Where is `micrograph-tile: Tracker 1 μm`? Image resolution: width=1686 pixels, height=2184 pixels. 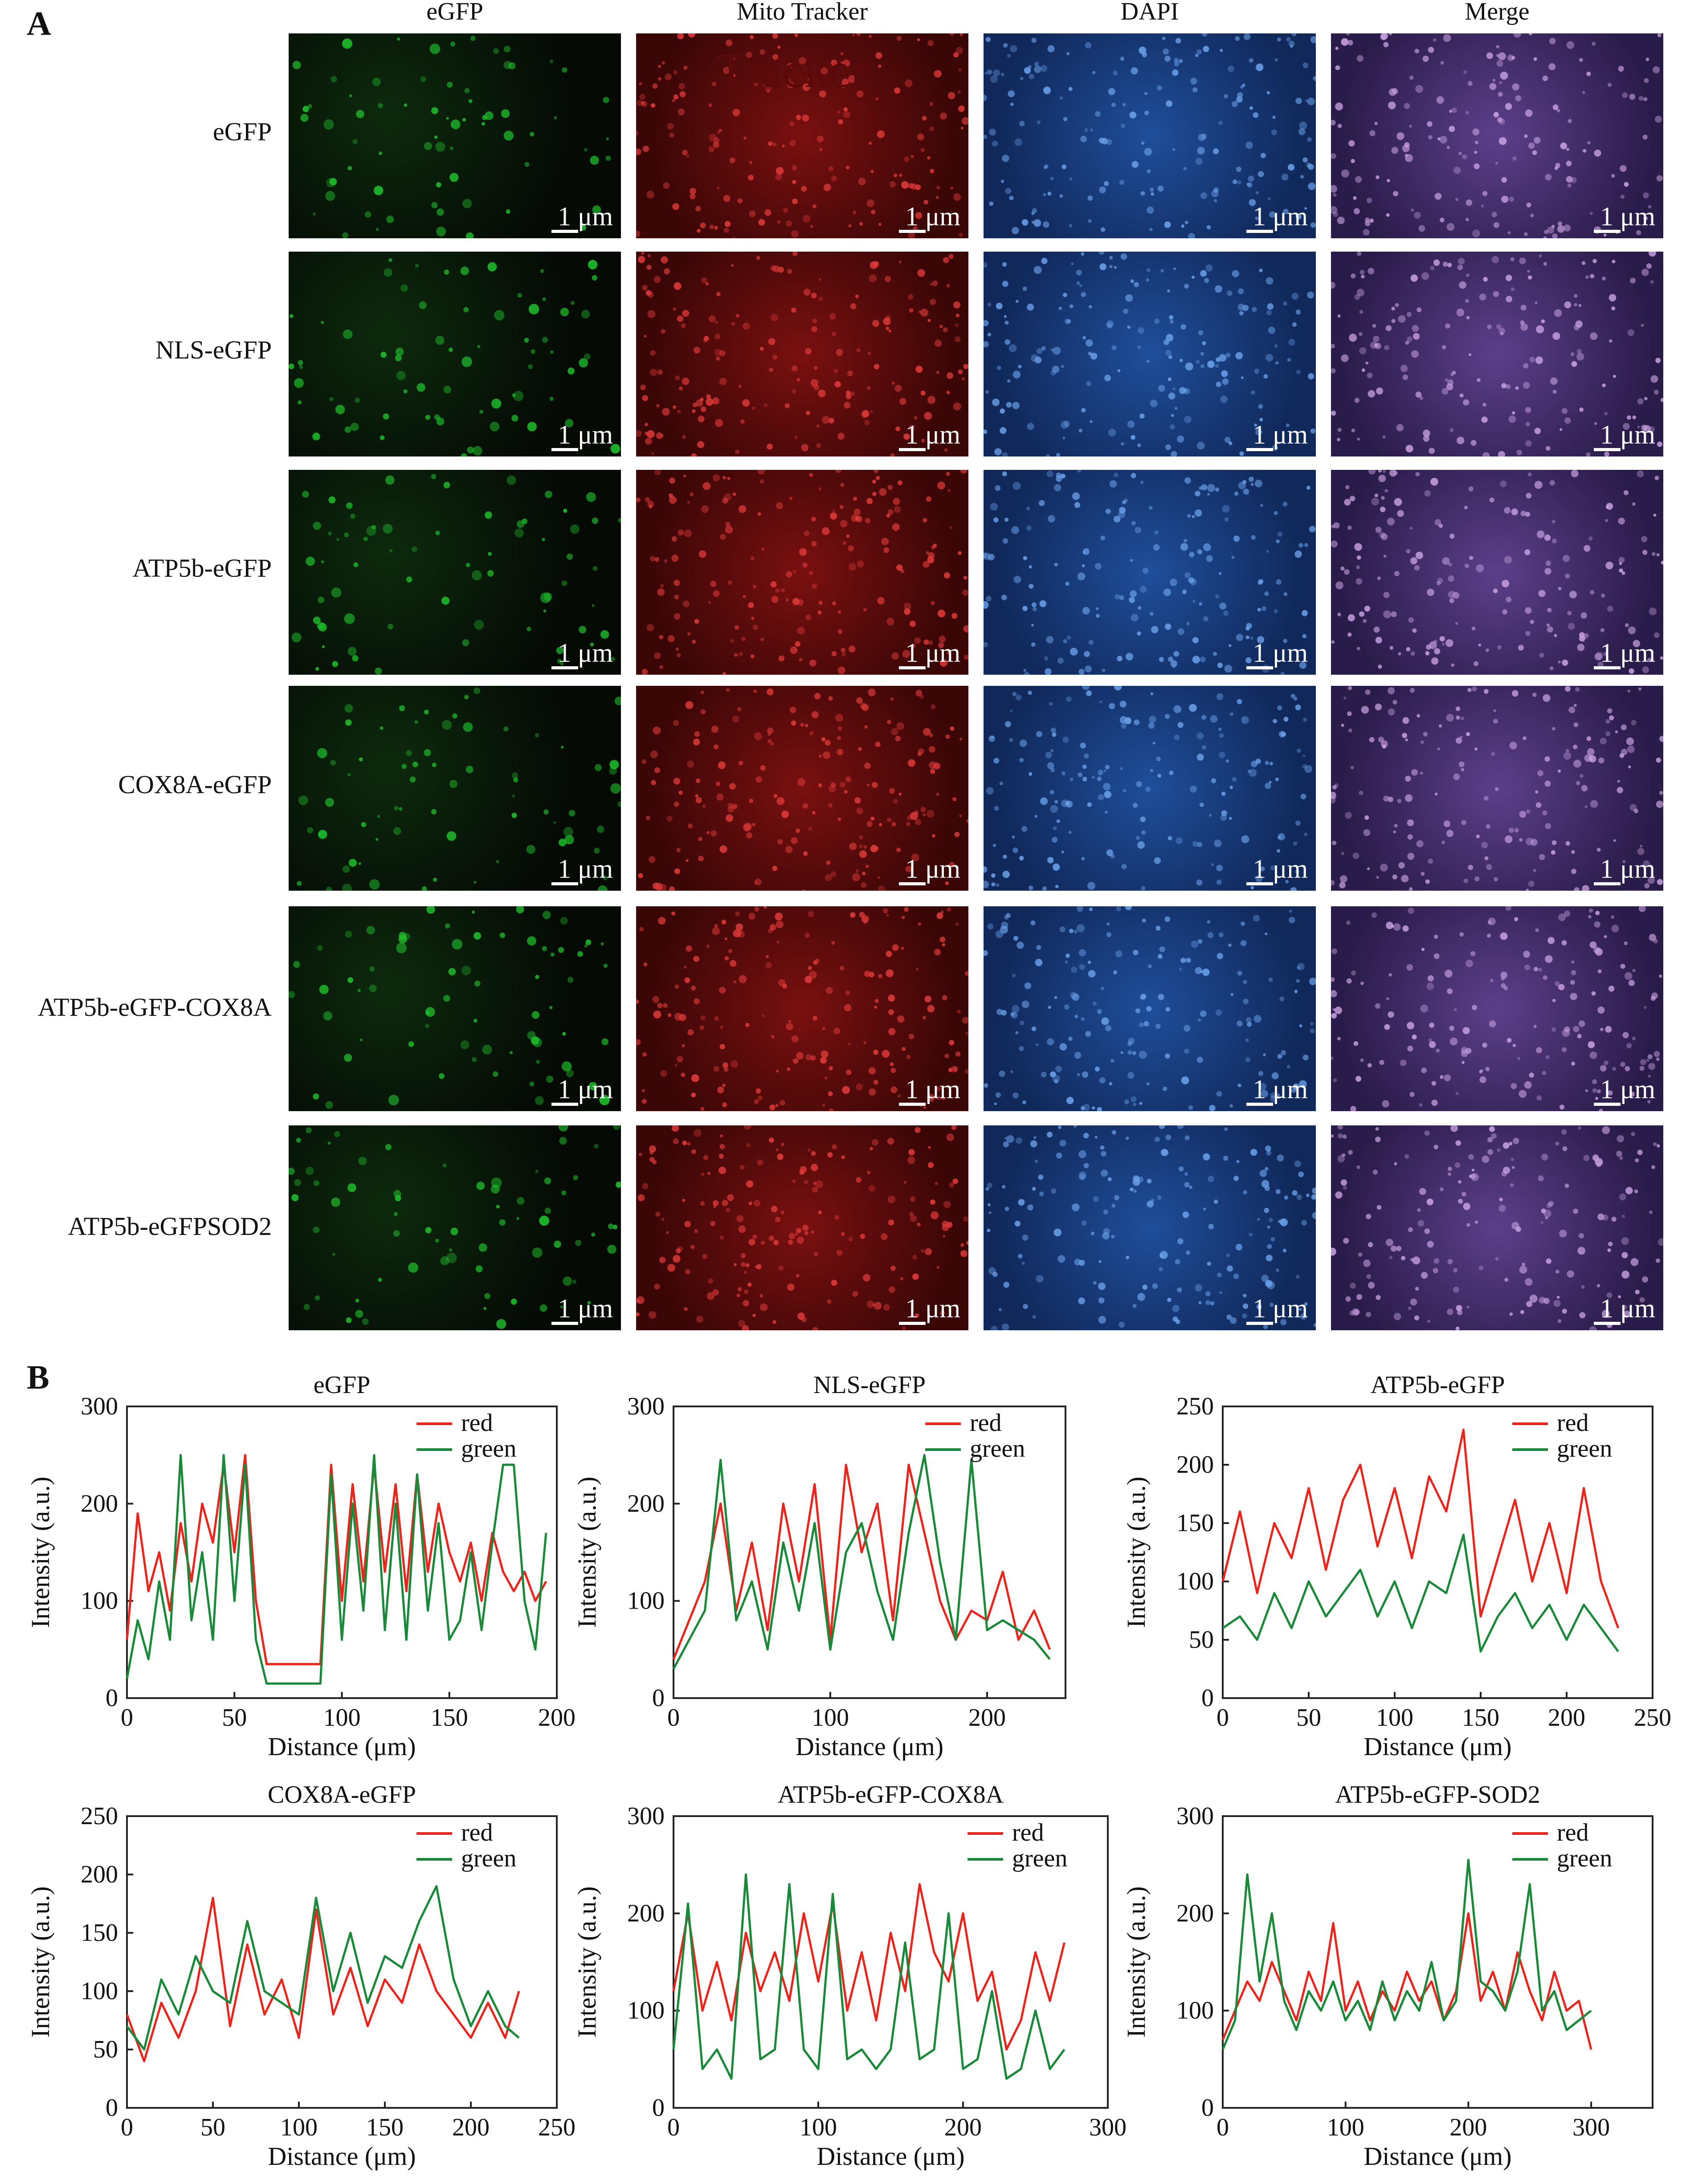 micrograph-tile: Tracker 1 μm is located at coordinates (802, 135).